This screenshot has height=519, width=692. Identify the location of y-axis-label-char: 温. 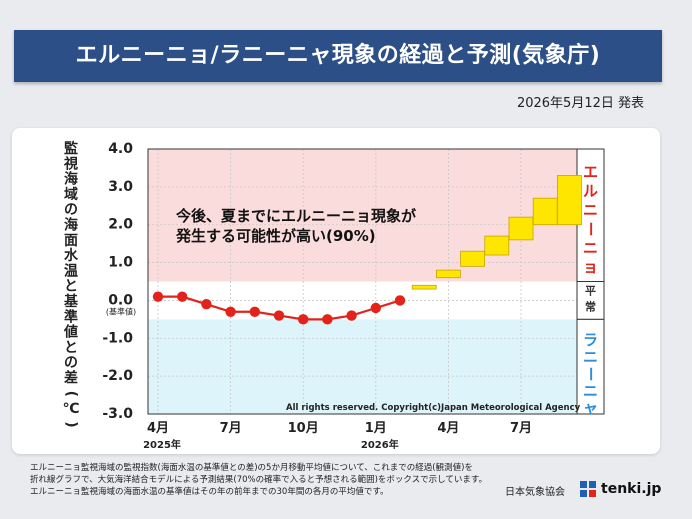
(71, 271).